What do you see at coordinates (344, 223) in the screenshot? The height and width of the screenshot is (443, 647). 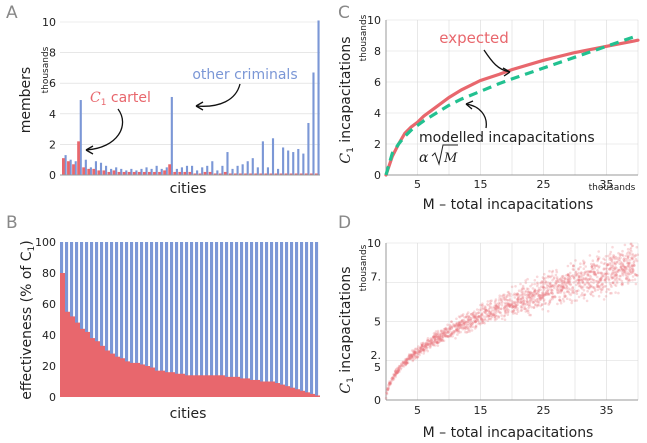 I see `panel-d-letter: D` at bounding box center [344, 223].